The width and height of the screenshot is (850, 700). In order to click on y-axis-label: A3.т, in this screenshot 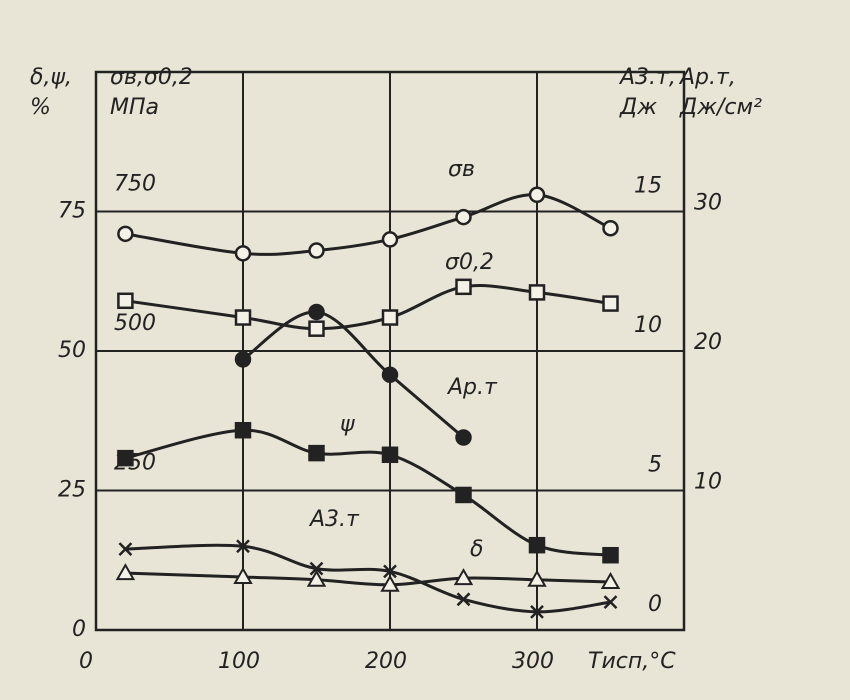, I will do `click(647, 77)`.